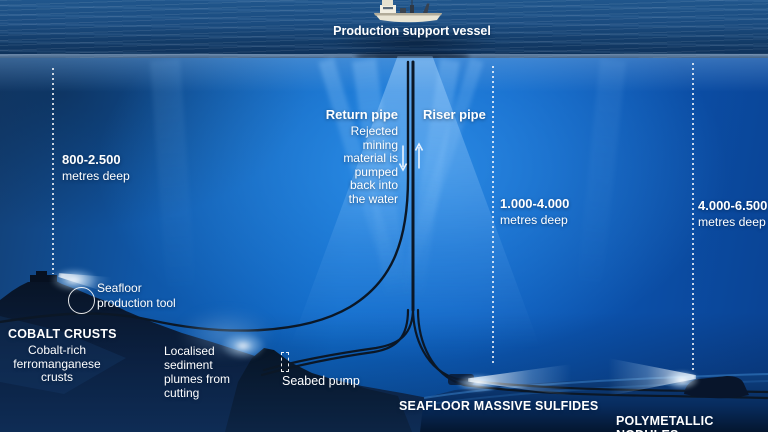  I want to click on nodule-vehicle-light, so click(682, 380).